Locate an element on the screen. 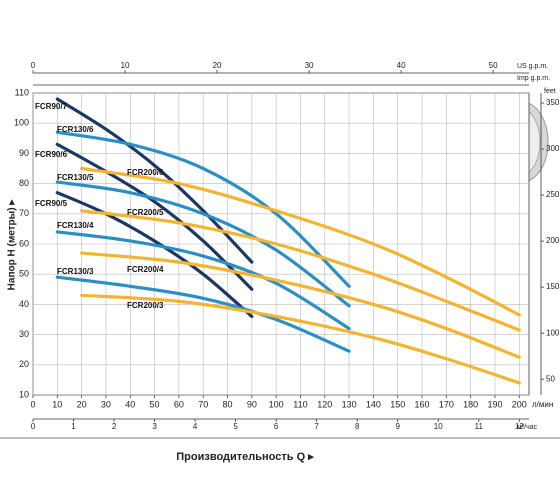 Image resolution: width=560 pixels, height=504 pixels. x-tick-label: 40 is located at coordinates (130, 404).